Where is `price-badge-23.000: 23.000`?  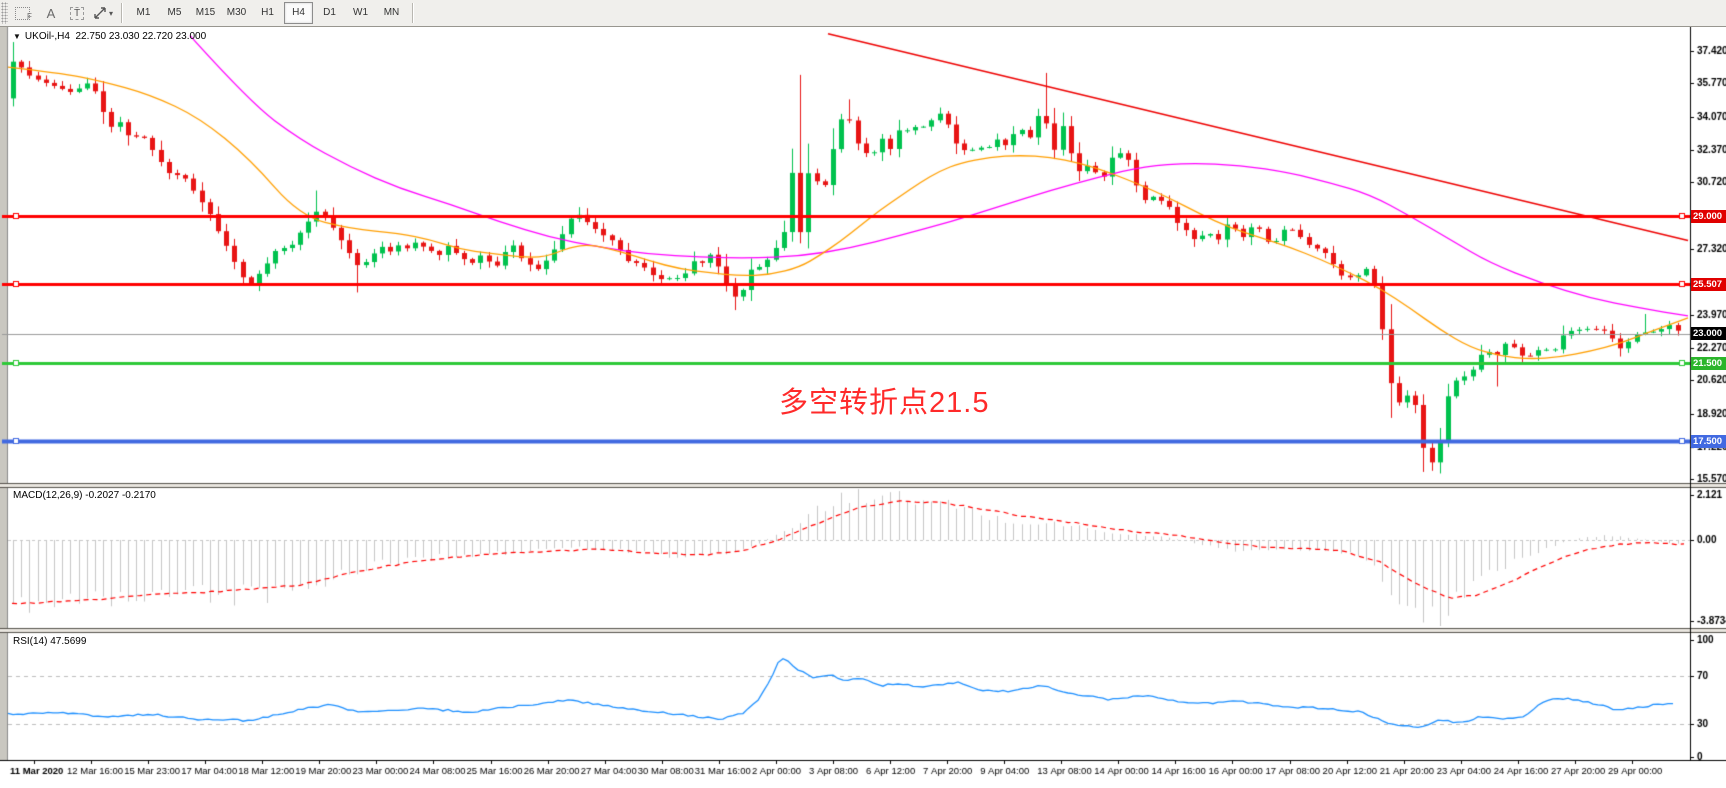
price-badge-23.000: 23.000 is located at coordinates (1708, 334).